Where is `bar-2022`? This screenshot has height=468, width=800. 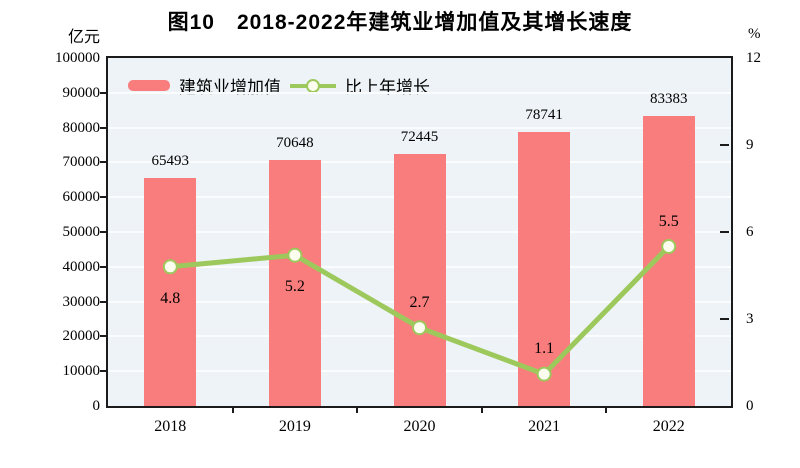
bar-2022 is located at coordinates (668, 260).